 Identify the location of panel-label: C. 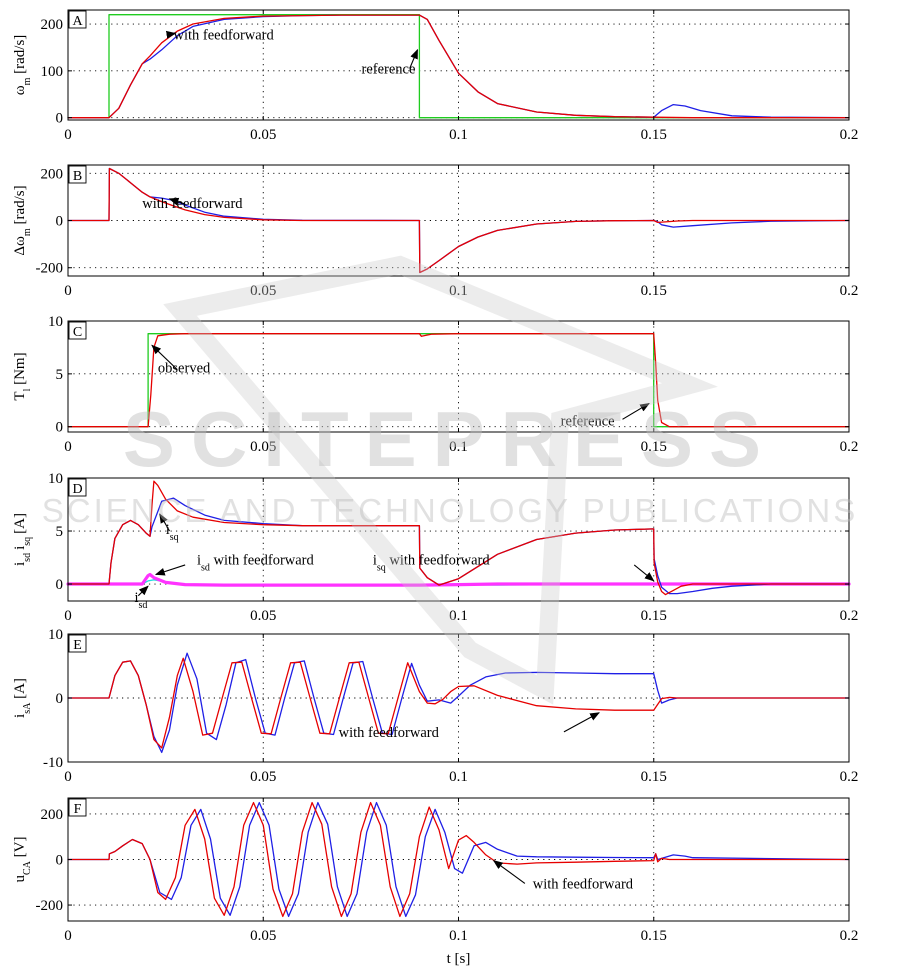
(77, 332).